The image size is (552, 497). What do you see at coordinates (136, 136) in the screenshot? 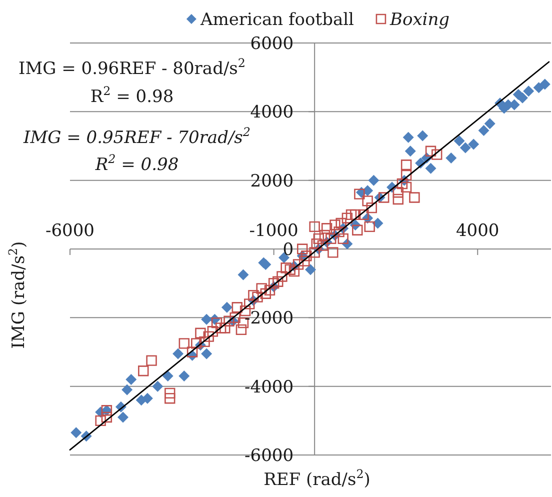
I see `annotation: IMG = 0.95REF - 70rad/s$^{2}$` at bounding box center [136, 136].